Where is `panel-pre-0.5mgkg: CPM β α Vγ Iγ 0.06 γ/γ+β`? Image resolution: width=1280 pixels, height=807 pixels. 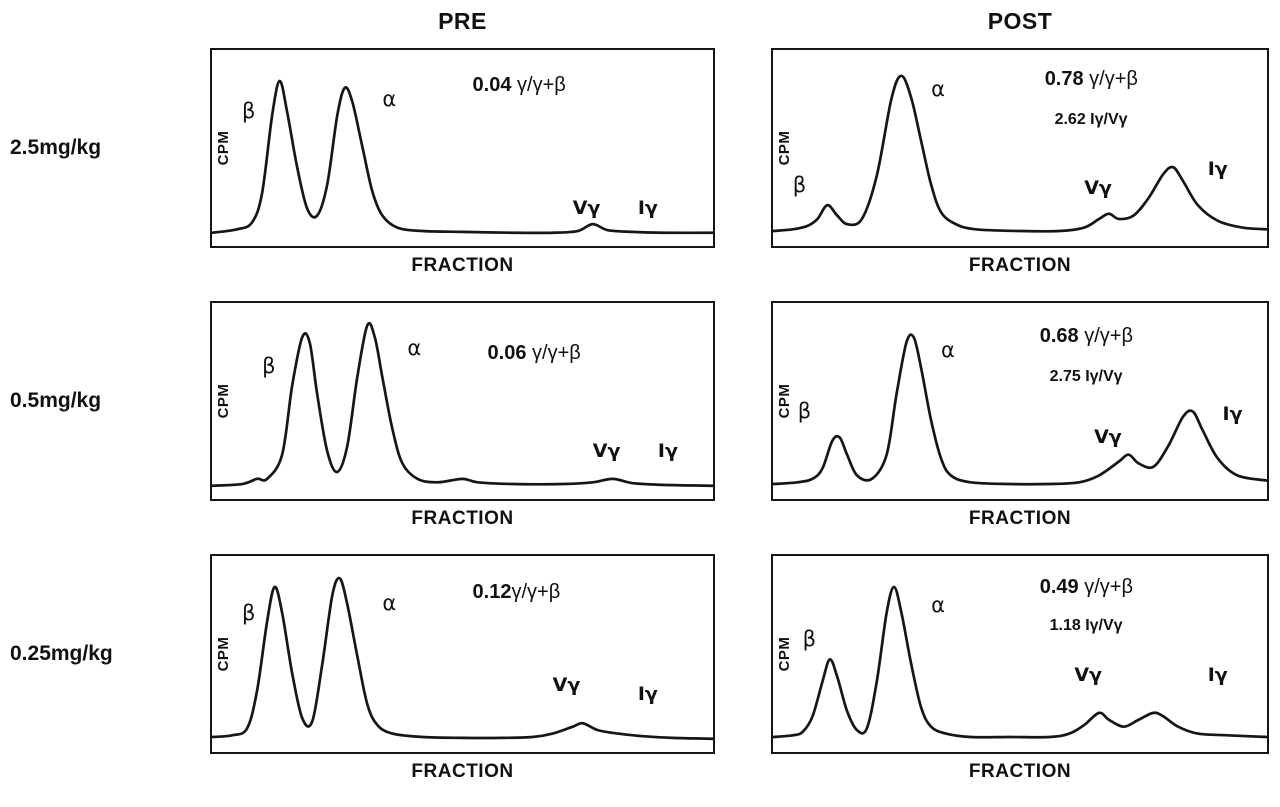 panel-pre-0.5mgkg: CPM β α Vγ Iγ 0.06 γ/γ+β is located at coordinates (462, 401).